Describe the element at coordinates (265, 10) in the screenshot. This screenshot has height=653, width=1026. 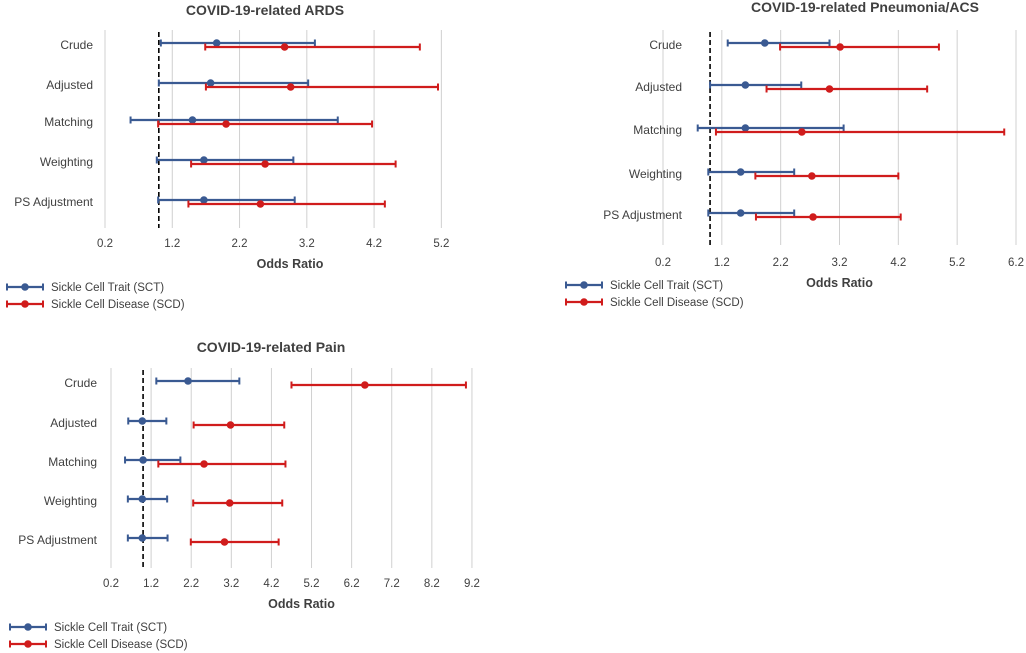
I see `chart-title: COVID-19-related ARDS` at that location.